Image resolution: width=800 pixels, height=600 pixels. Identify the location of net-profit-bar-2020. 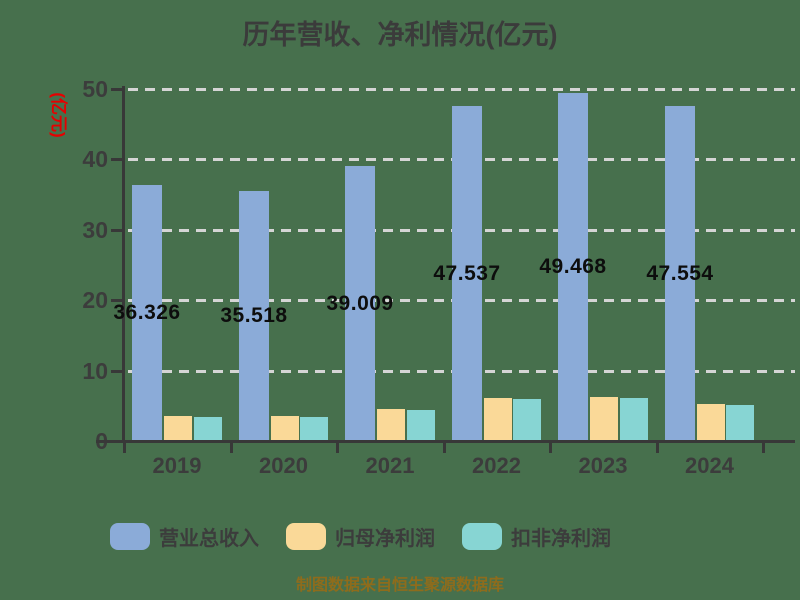
(285, 428).